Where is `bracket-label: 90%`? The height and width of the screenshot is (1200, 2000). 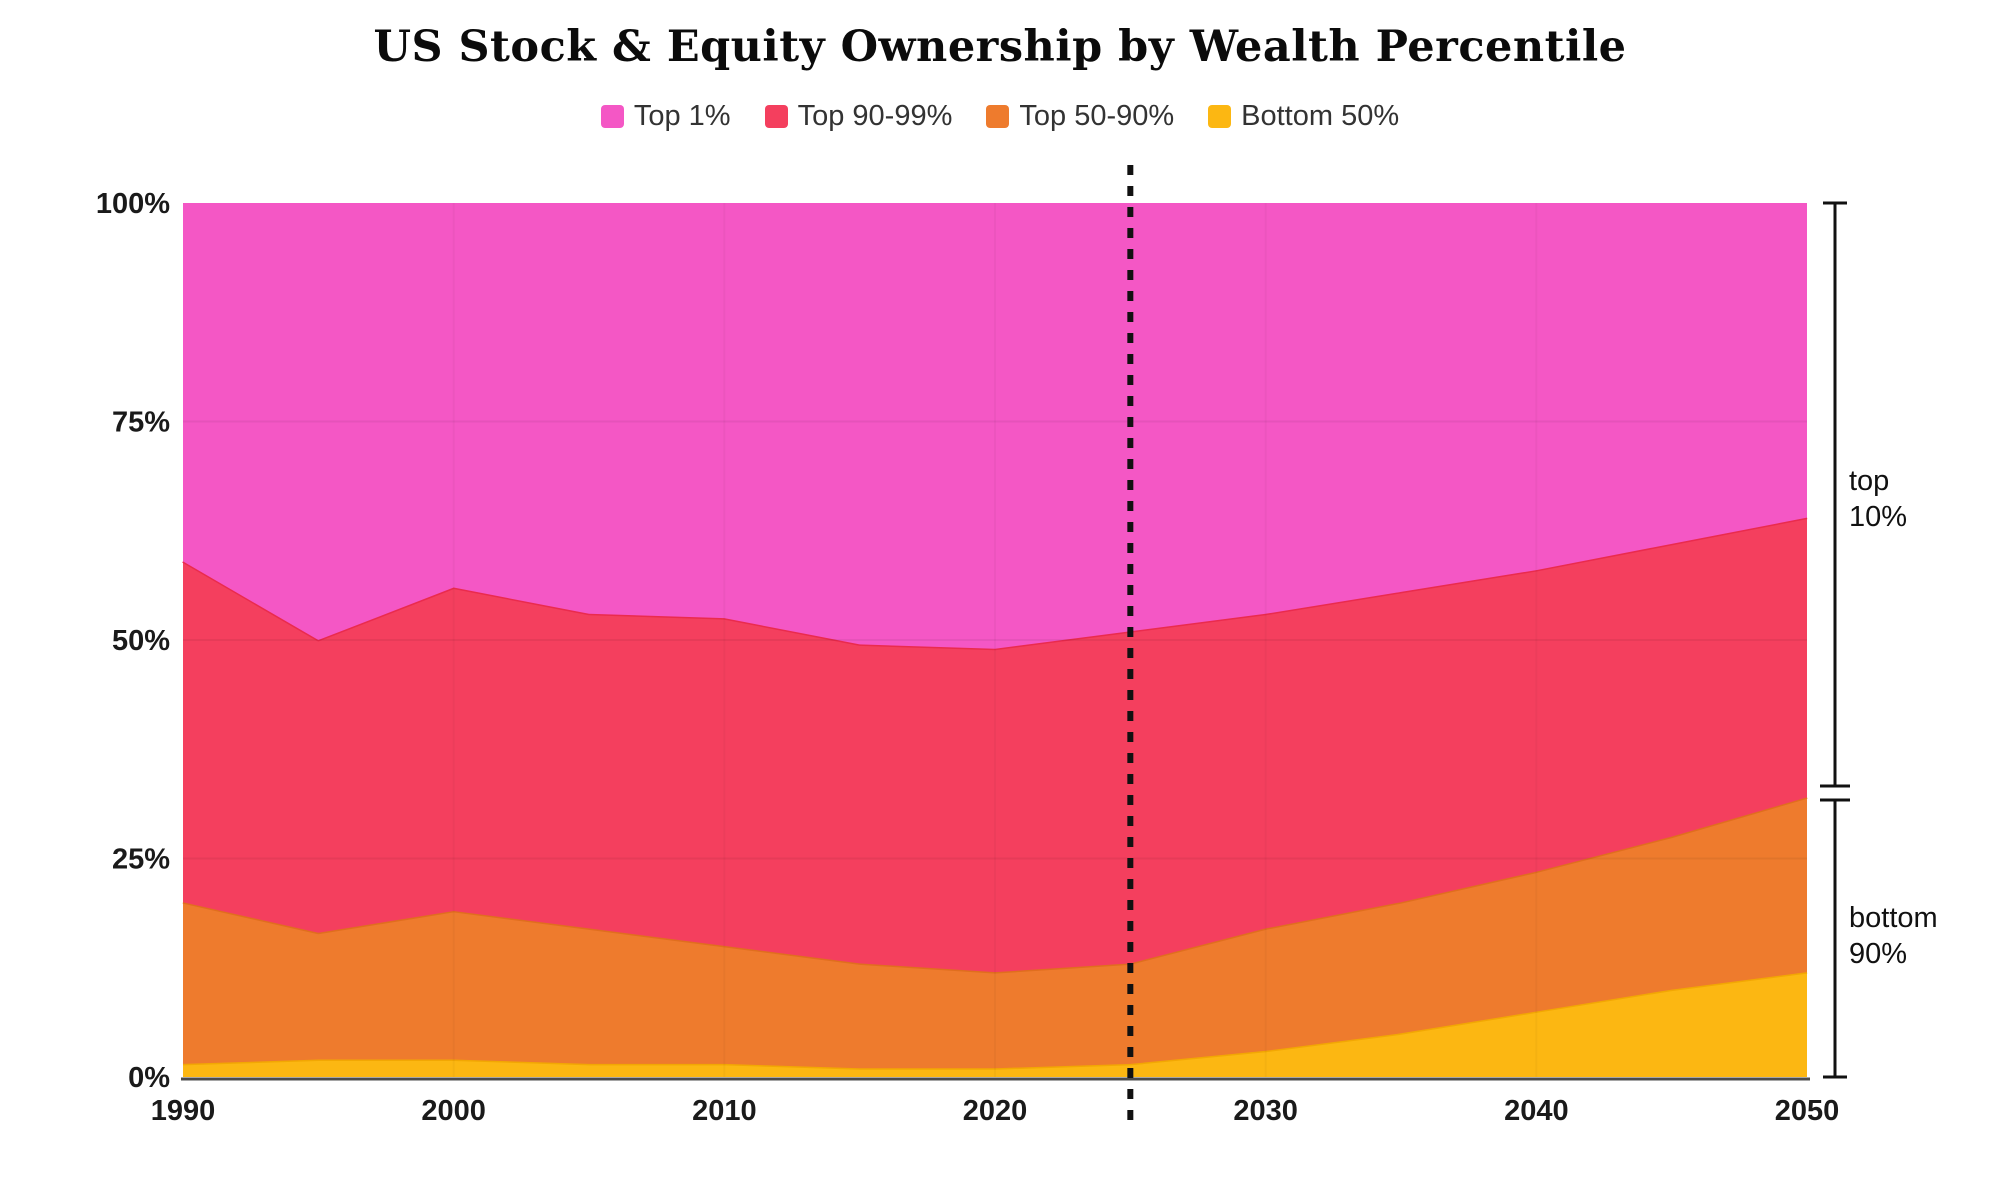
bracket-label: 90% is located at coordinates (1878, 954).